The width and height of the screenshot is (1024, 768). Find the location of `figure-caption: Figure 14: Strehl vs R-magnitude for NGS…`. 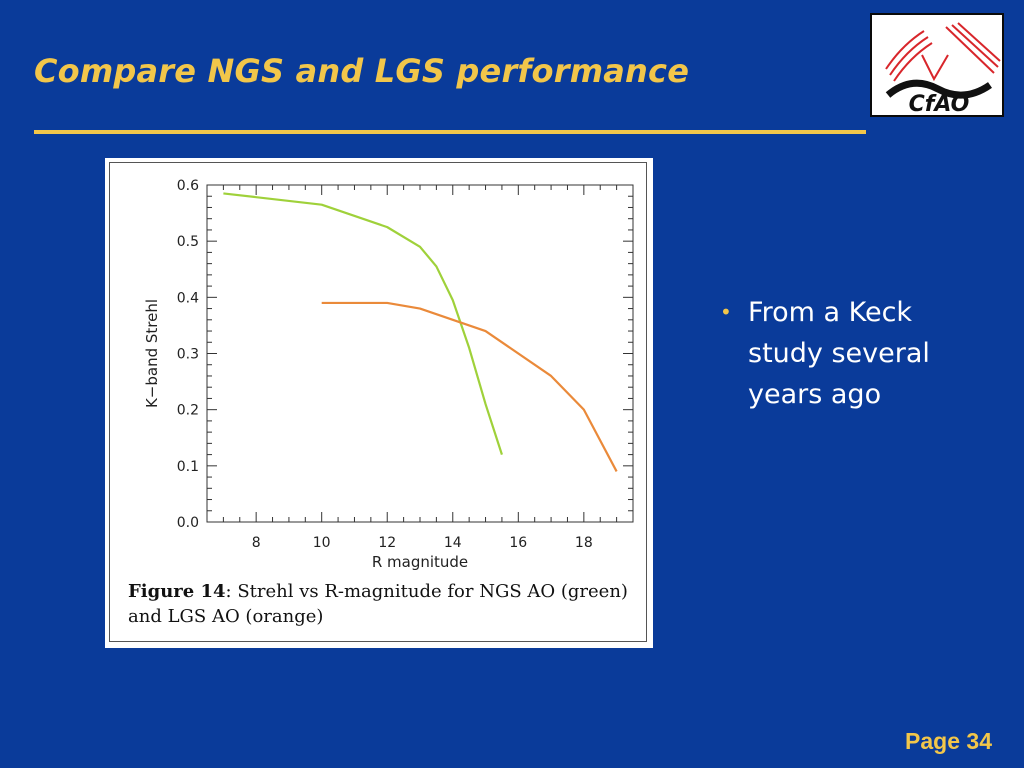

figure-caption: Figure 14: Strehl vs R-magnitude for NGS… is located at coordinates (383, 604).